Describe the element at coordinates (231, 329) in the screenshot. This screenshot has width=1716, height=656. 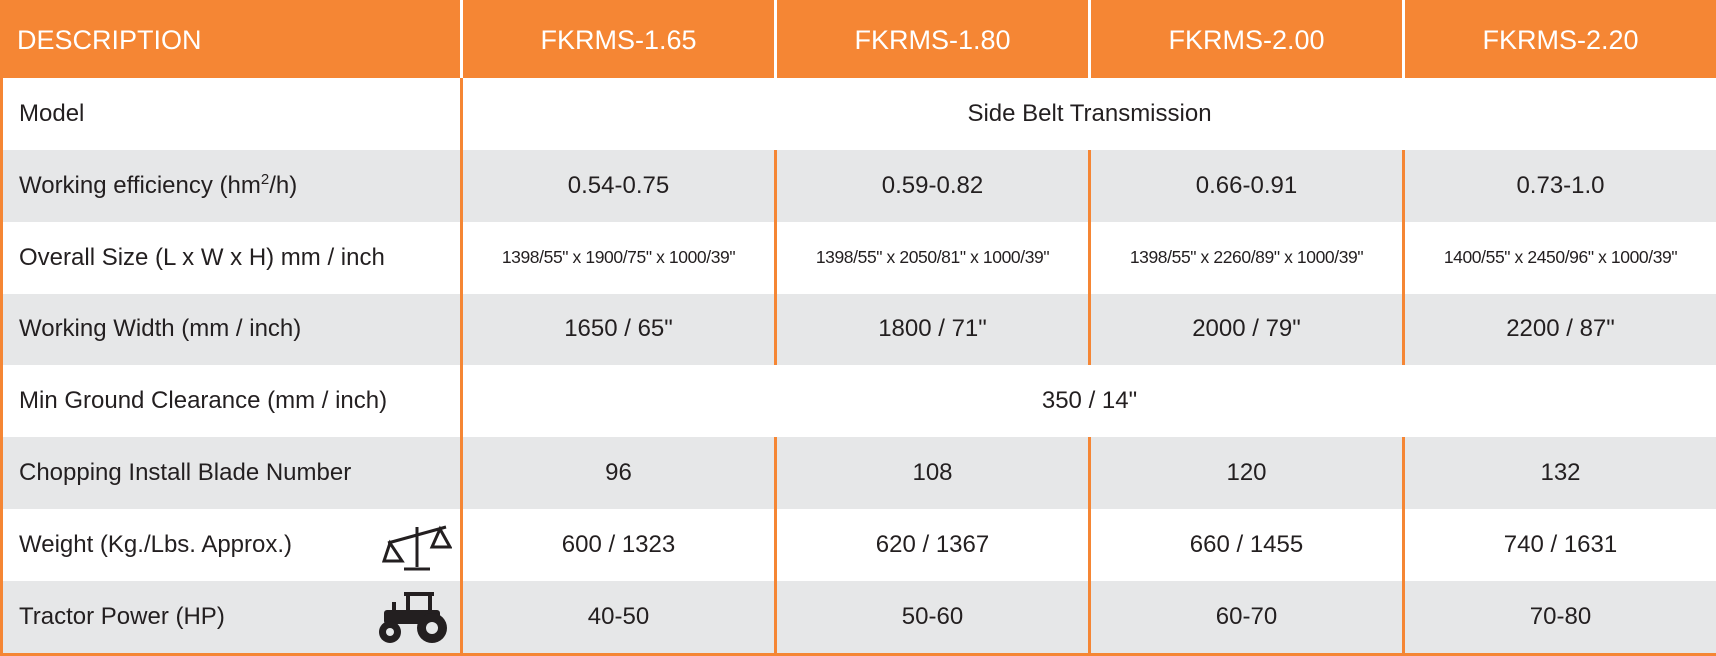
I see `row-label: Working Width (mm / inch)` at that location.